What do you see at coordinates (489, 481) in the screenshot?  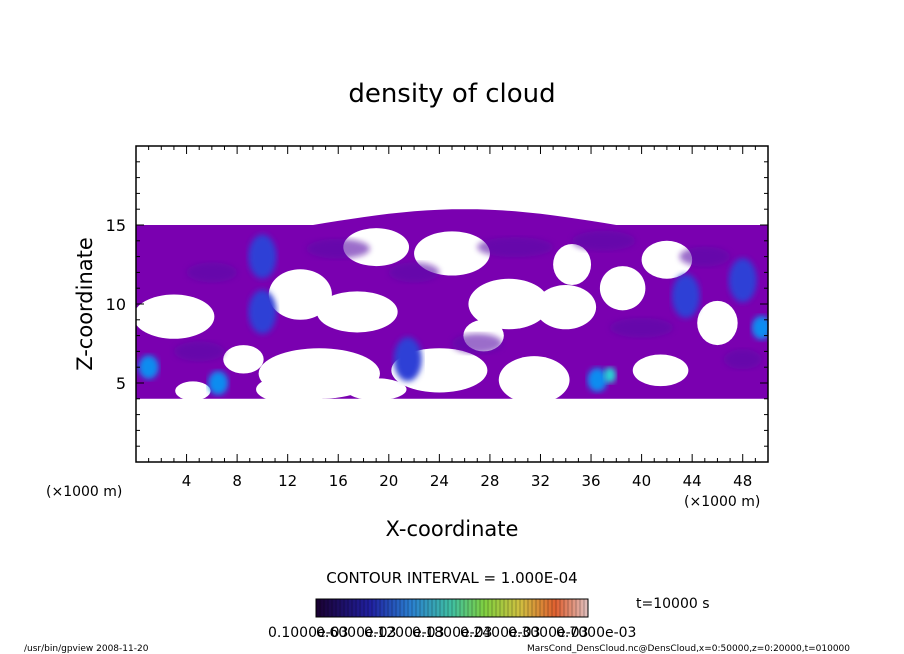 I see `x-tick-label: 28` at bounding box center [489, 481].